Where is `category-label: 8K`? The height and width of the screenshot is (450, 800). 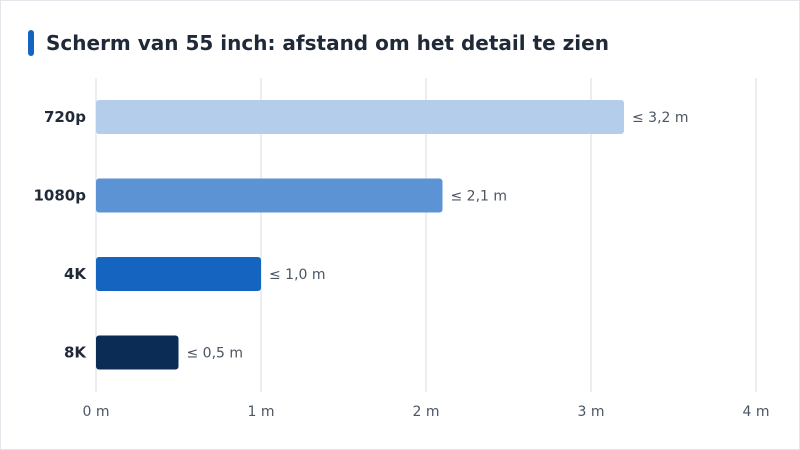 category-label: 8K is located at coordinates (75, 353).